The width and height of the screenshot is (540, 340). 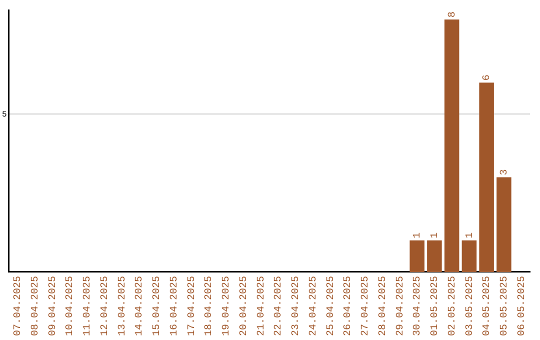 I want to click on x-tick-label: 24.04.2025, so click(x=314, y=306).